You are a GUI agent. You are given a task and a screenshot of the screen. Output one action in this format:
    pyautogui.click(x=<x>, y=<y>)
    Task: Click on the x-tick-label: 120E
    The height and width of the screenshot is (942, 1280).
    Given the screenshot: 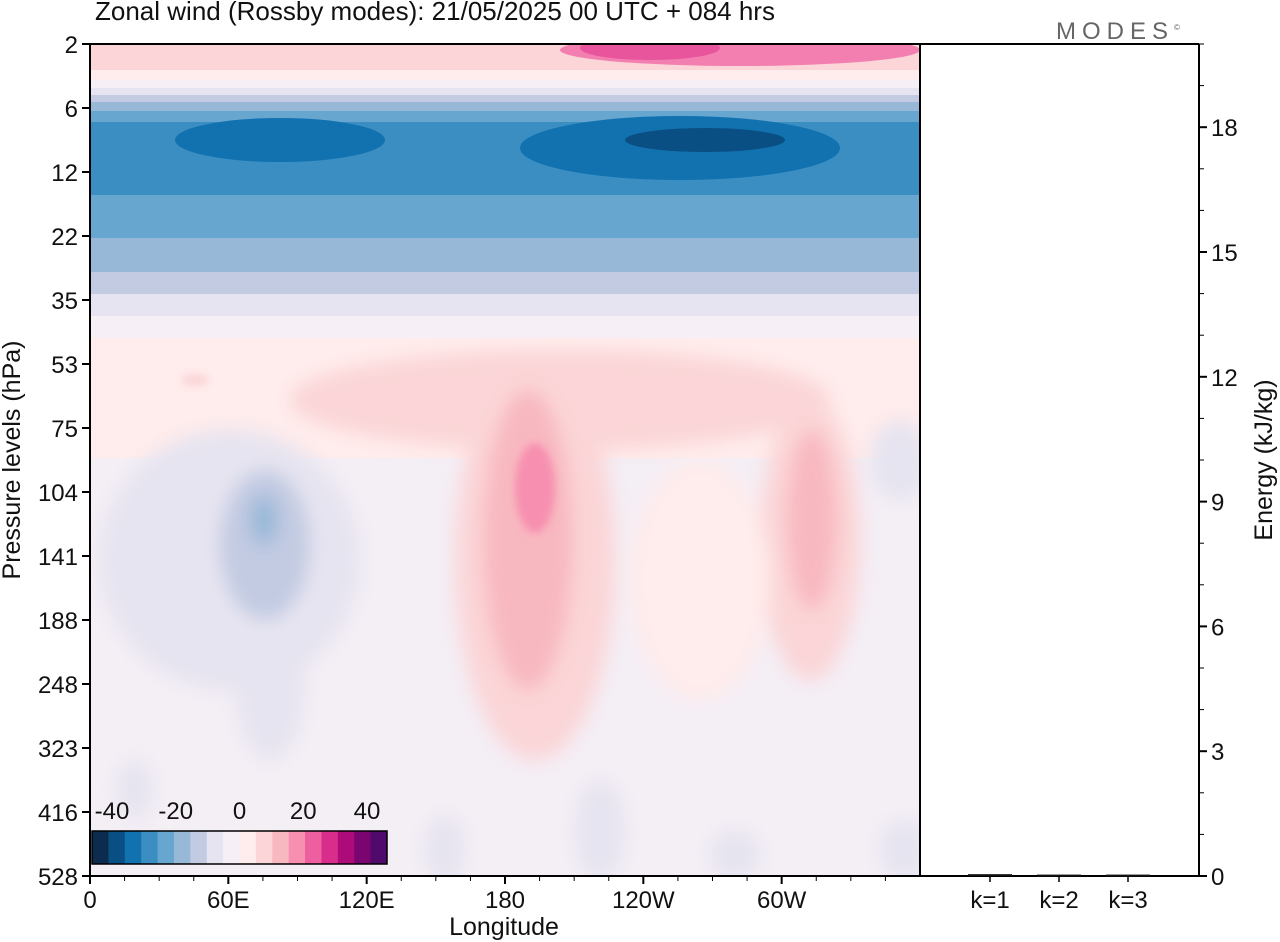 What is the action you would take?
    pyautogui.click(x=367, y=900)
    